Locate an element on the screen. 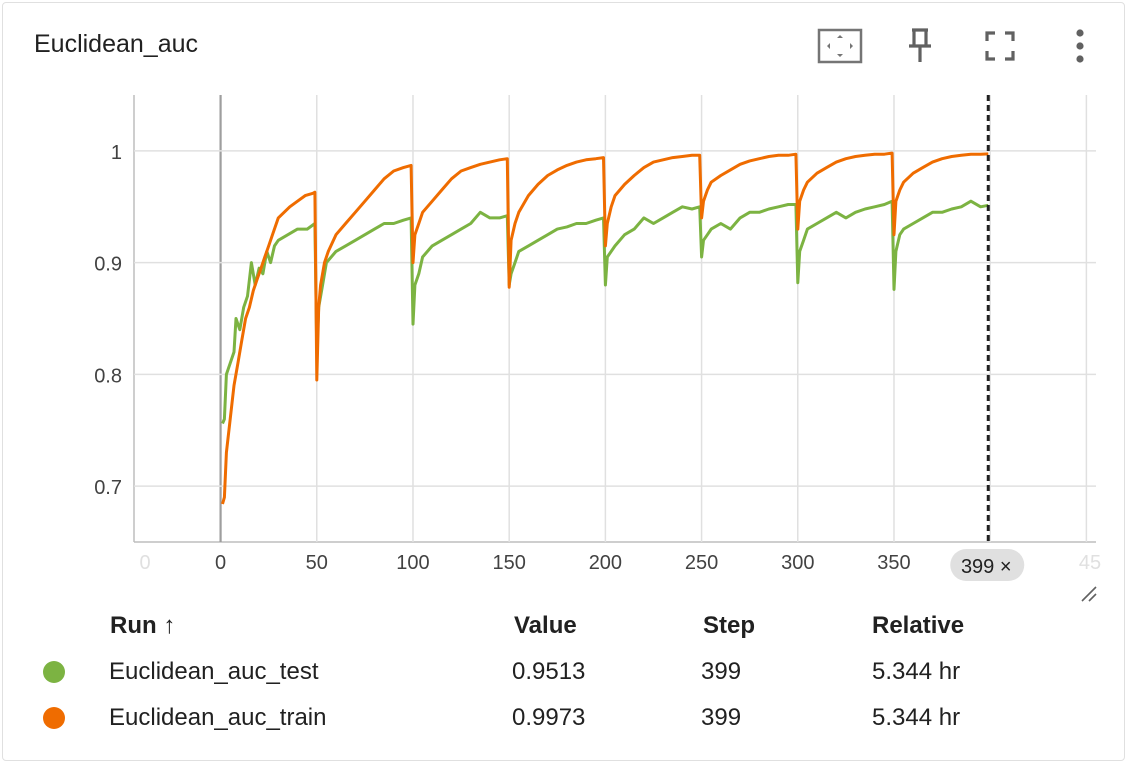 This screenshot has width=1129, height=765. table-row: Euclidean_auc_test 0.9513 399 5.344 hr is located at coordinates (564, 674).